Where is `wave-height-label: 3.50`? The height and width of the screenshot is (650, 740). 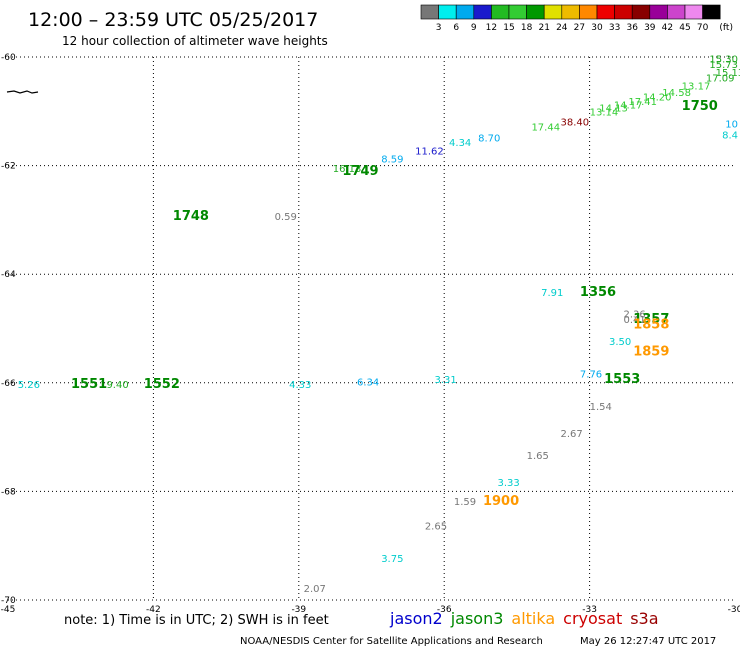
wave-height-label: 3.50 is located at coordinates (620, 342).